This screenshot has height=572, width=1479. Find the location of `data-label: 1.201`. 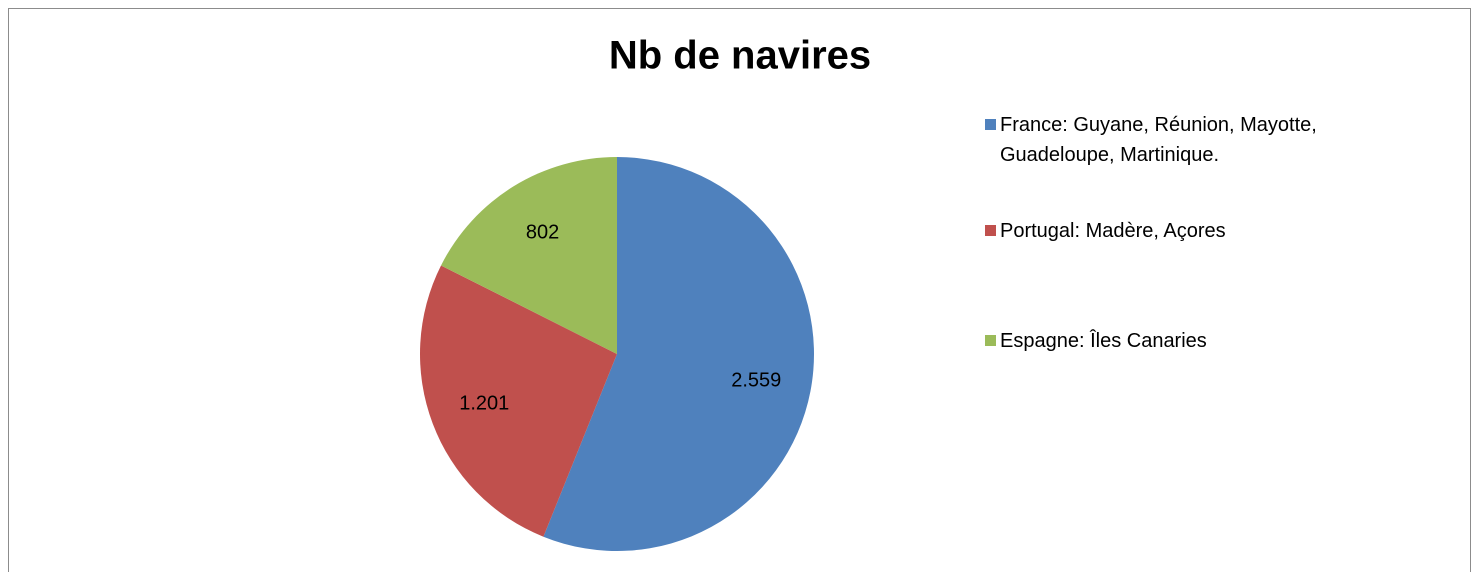

data-label: 1.201 is located at coordinates (484, 403).